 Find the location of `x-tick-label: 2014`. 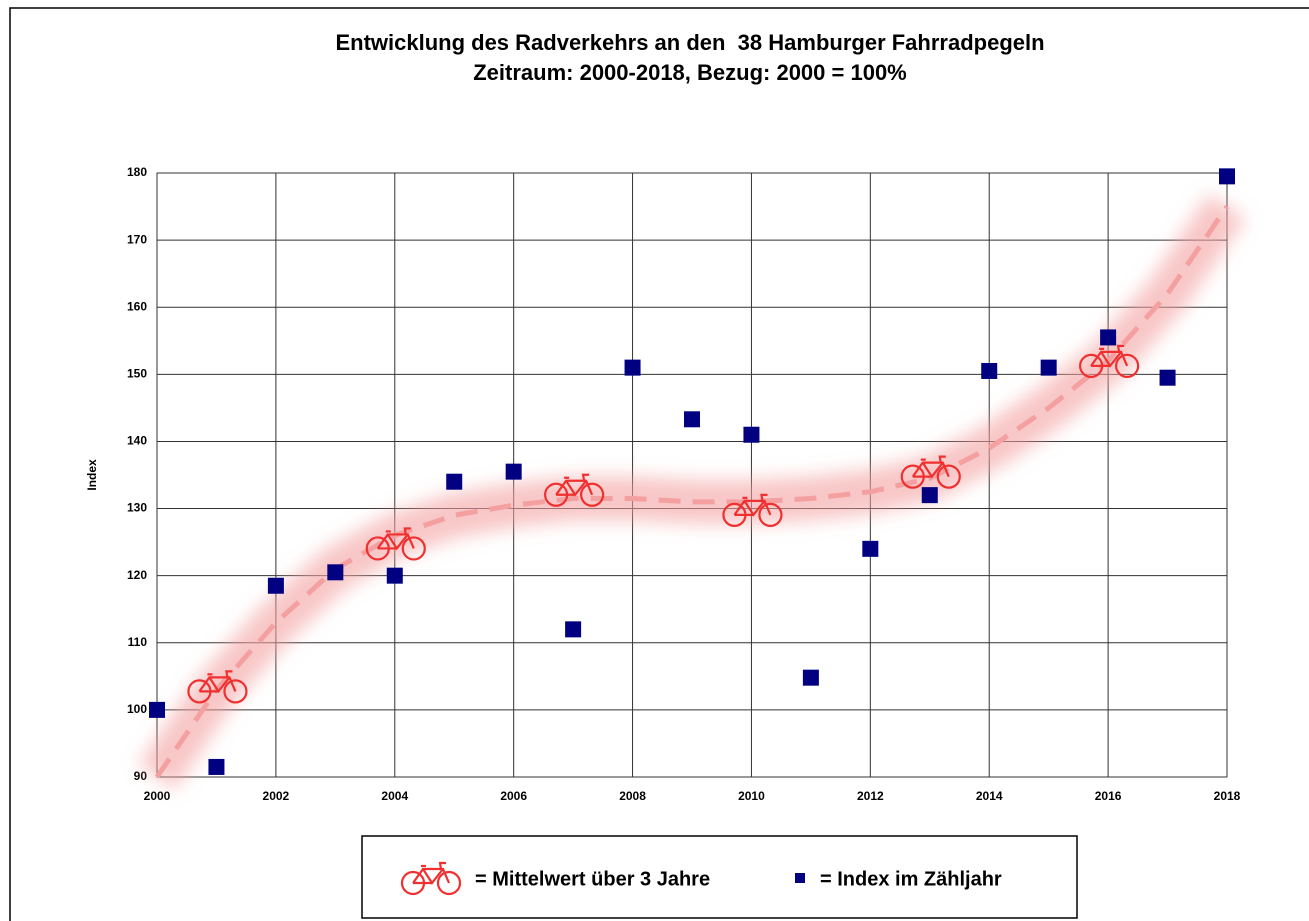

x-tick-label: 2014 is located at coordinates (989, 796).